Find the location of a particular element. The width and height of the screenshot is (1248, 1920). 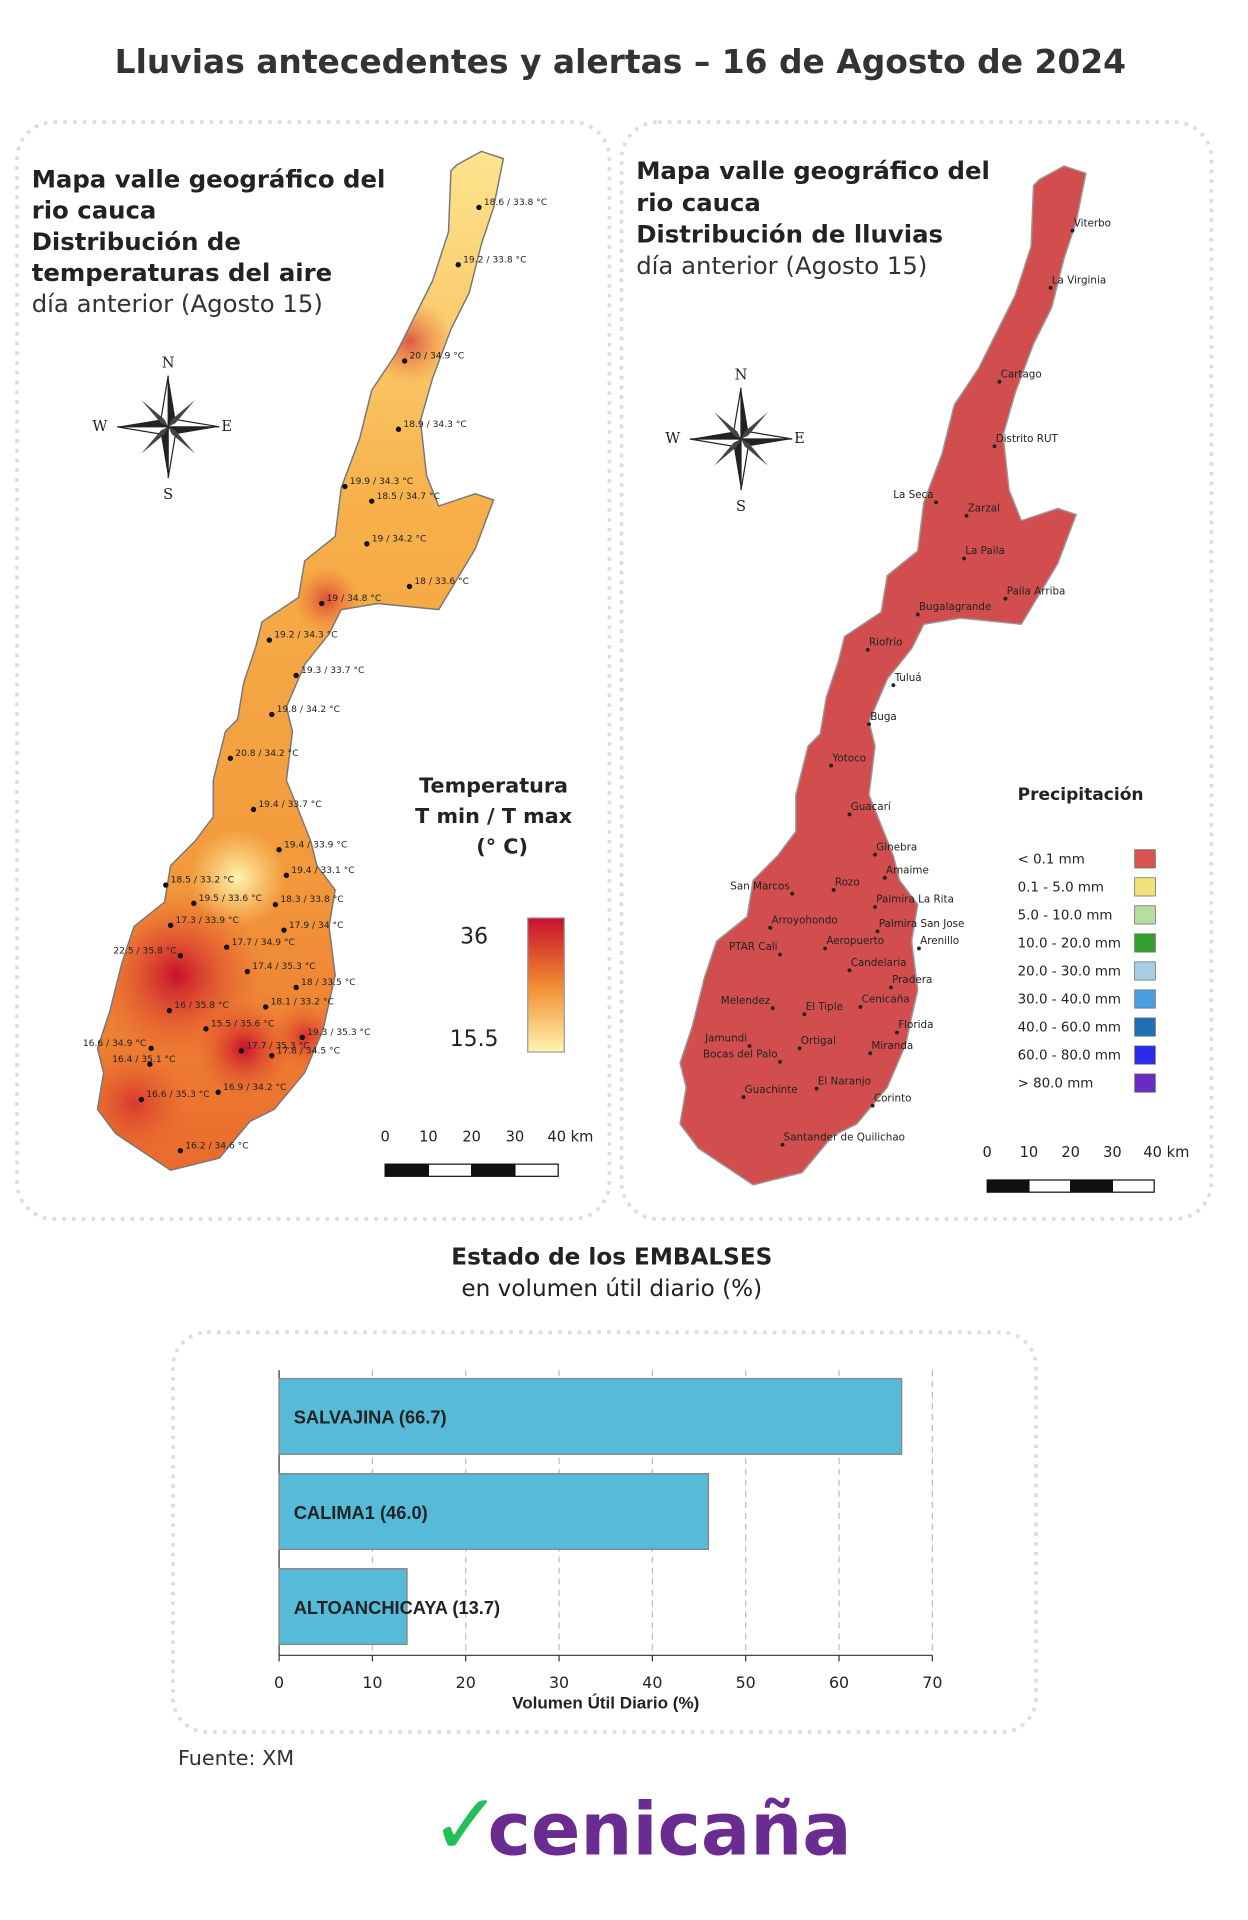

town-label: Miranda is located at coordinates (892, 1046).